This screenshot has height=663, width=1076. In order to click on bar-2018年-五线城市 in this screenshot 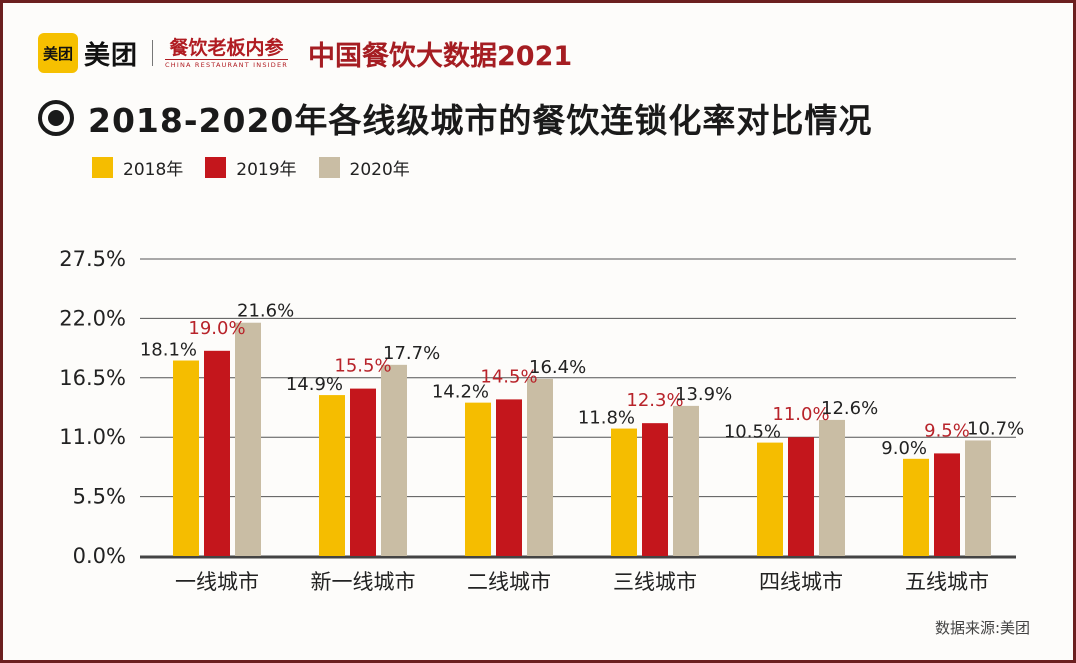, I will do `click(916, 507)`.